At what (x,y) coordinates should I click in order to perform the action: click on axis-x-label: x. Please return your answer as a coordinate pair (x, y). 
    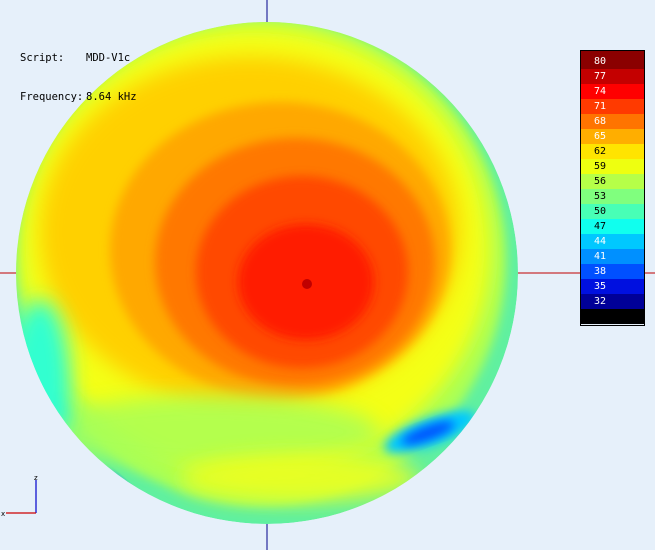
    Looking at the image, I should click on (3, 514).